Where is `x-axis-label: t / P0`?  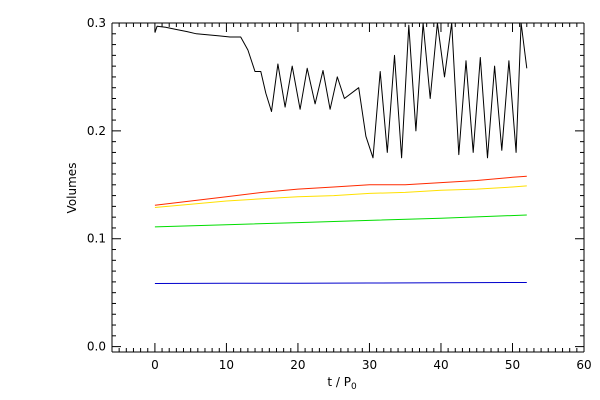 x-axis-label: t / P0 is located at coordinates (342, 383).